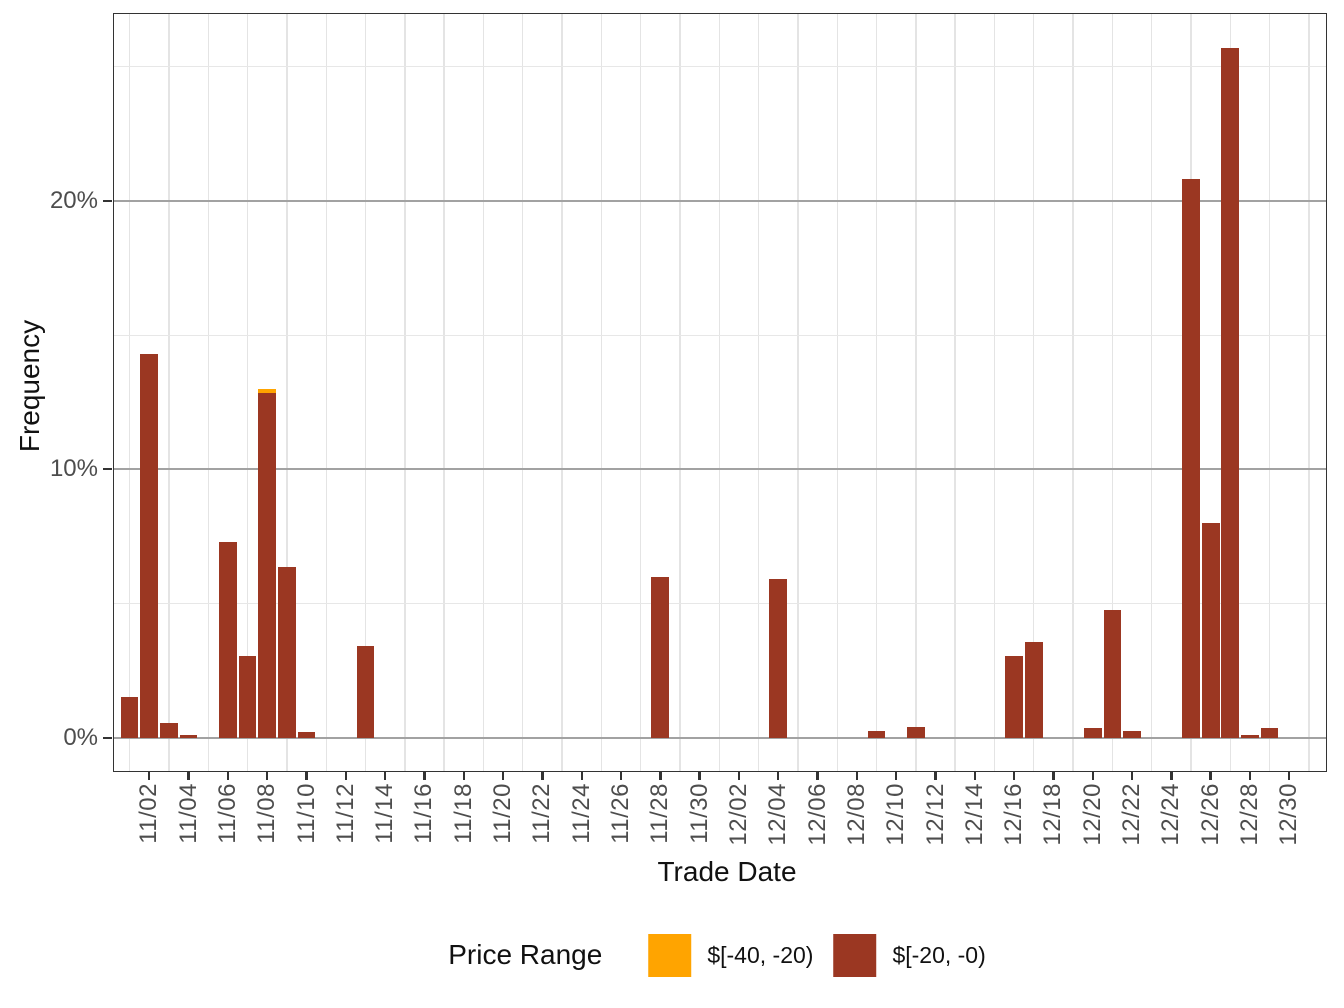 This screenshot has height=1008, width=1344. Describe the element at coordinates (581, 813) in the screenshot. I see `x-axis-tick-label: 11/24` at that location.